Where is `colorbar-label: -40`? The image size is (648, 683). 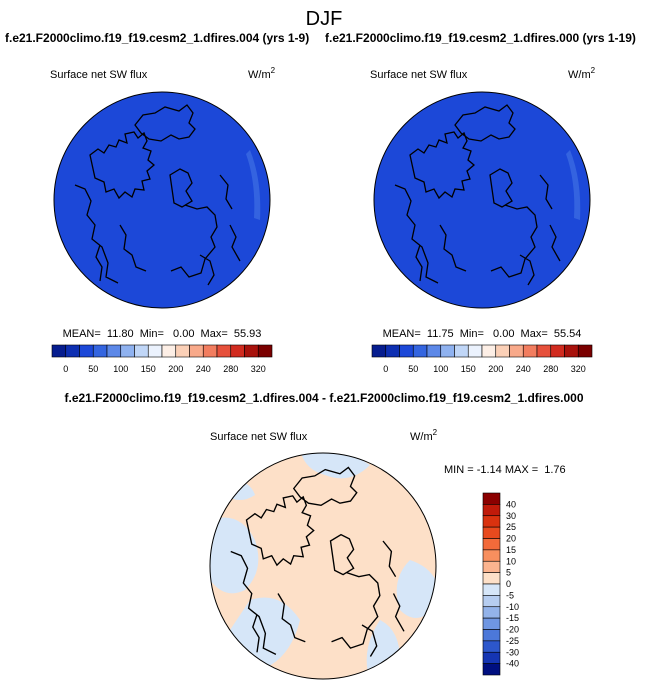
colorbar-label: -40 is located at coordinates (512, 664).